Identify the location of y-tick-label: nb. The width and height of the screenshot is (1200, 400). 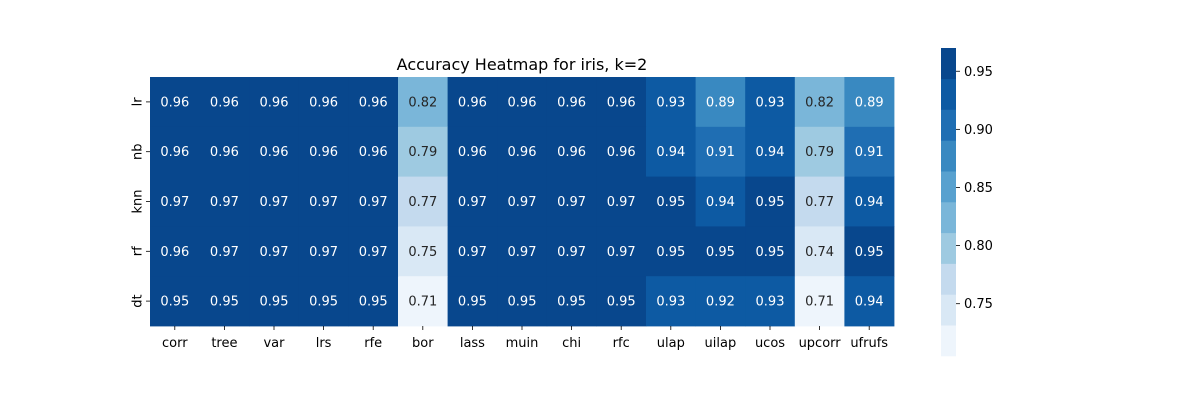
(138, 151).